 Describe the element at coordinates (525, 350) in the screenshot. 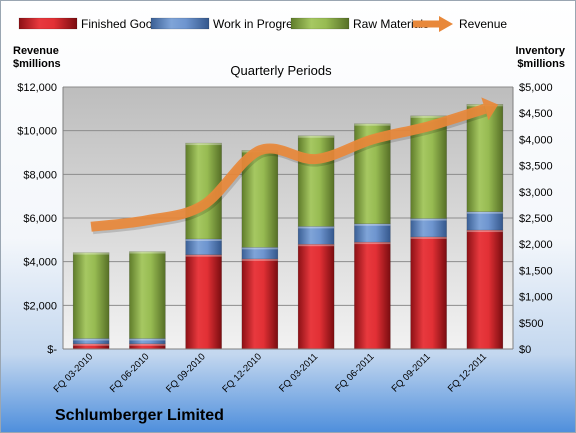

I see `right-tick-label: $0` at that location.